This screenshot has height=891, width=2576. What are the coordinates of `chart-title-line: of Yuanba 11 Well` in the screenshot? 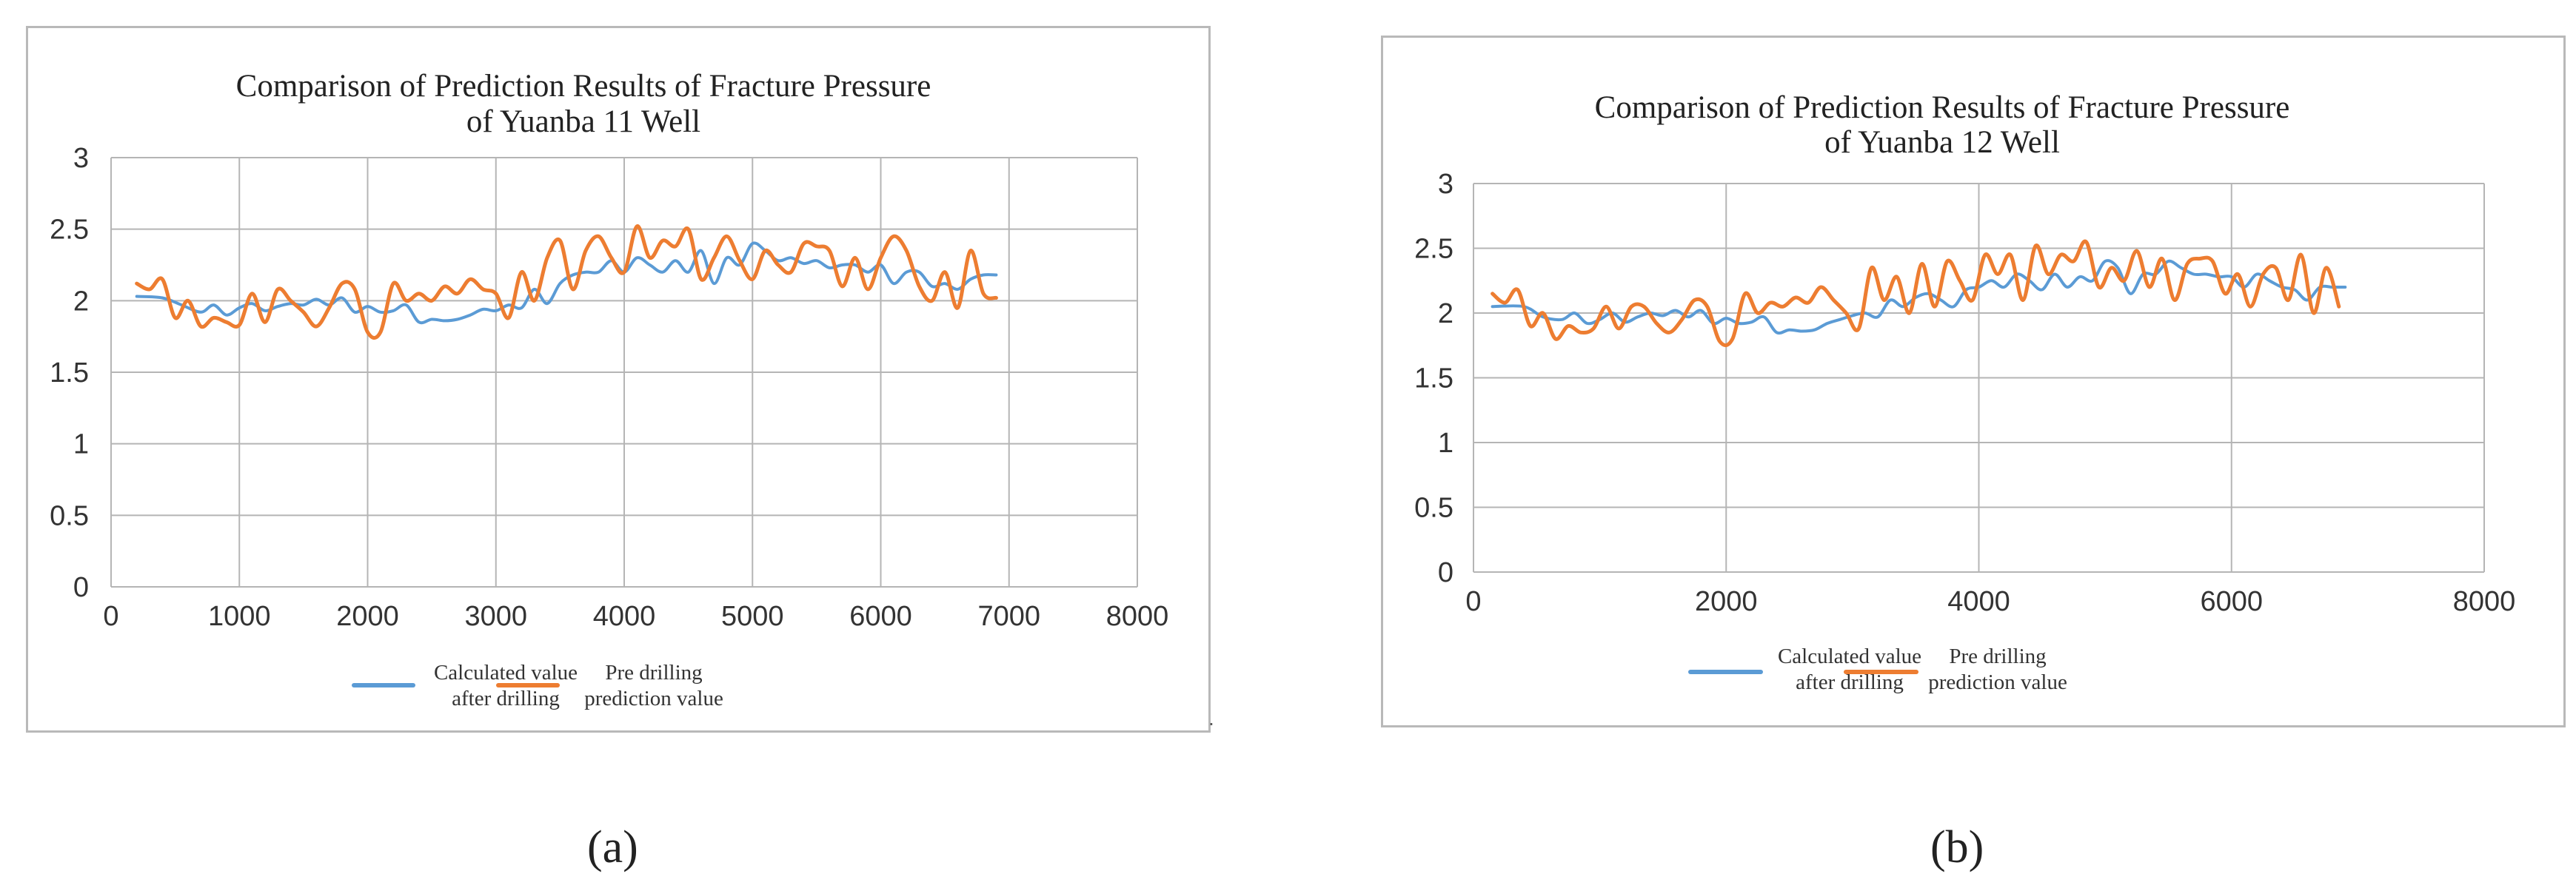 It's located at (583, 122).